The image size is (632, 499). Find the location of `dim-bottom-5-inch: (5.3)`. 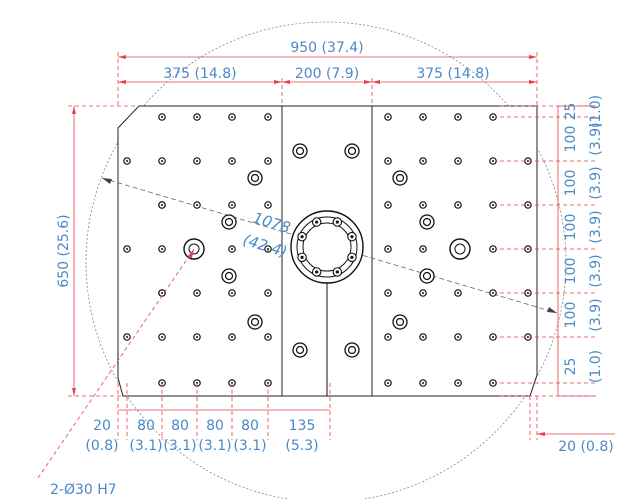

dim-bottom-5-inch: (5.3) is located at coordinates (301, 446).